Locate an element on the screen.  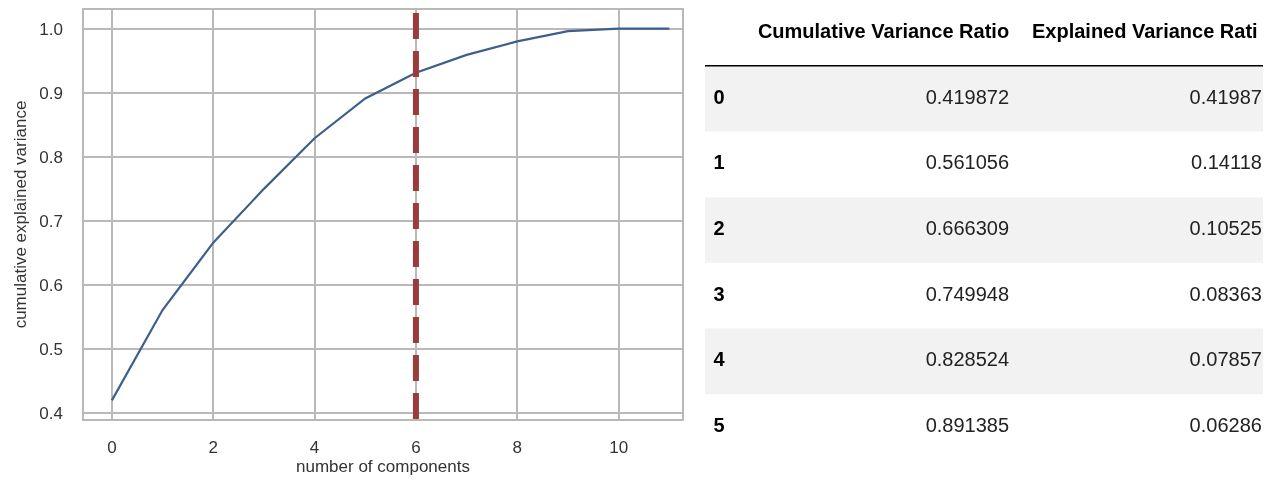
y-tick-label: 4 is located at coordinates (719, 359).